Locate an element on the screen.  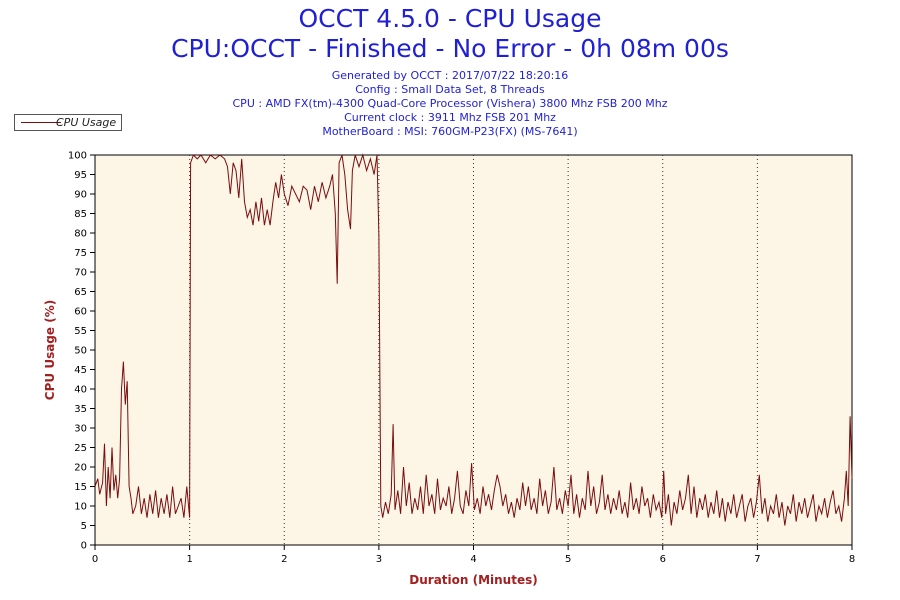
x-tick-label: 5 is located at coordinates (568, 559).